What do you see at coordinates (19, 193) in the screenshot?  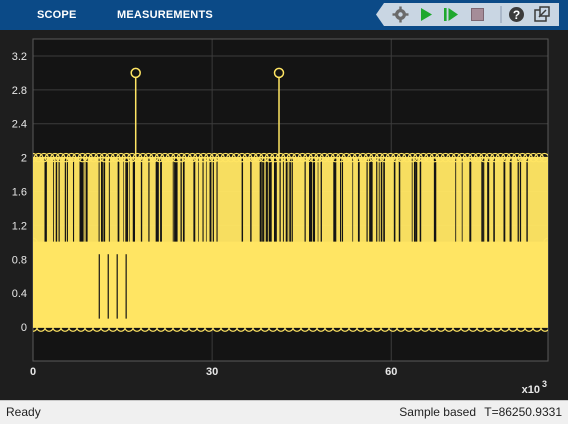 I see `y-tick-label: 1.6` at bounding box center [19, 193].